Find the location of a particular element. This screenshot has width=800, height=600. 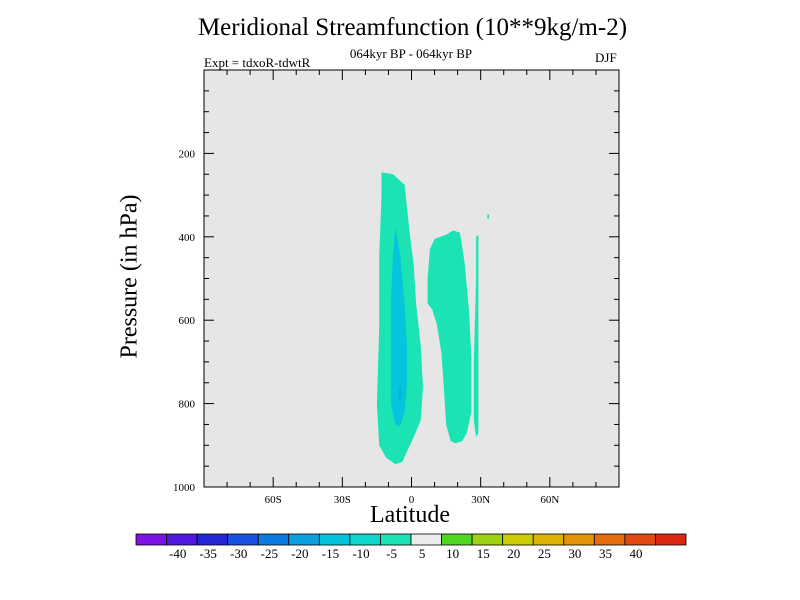

colorbar-label: -5 is located at coordinates (391, 553).